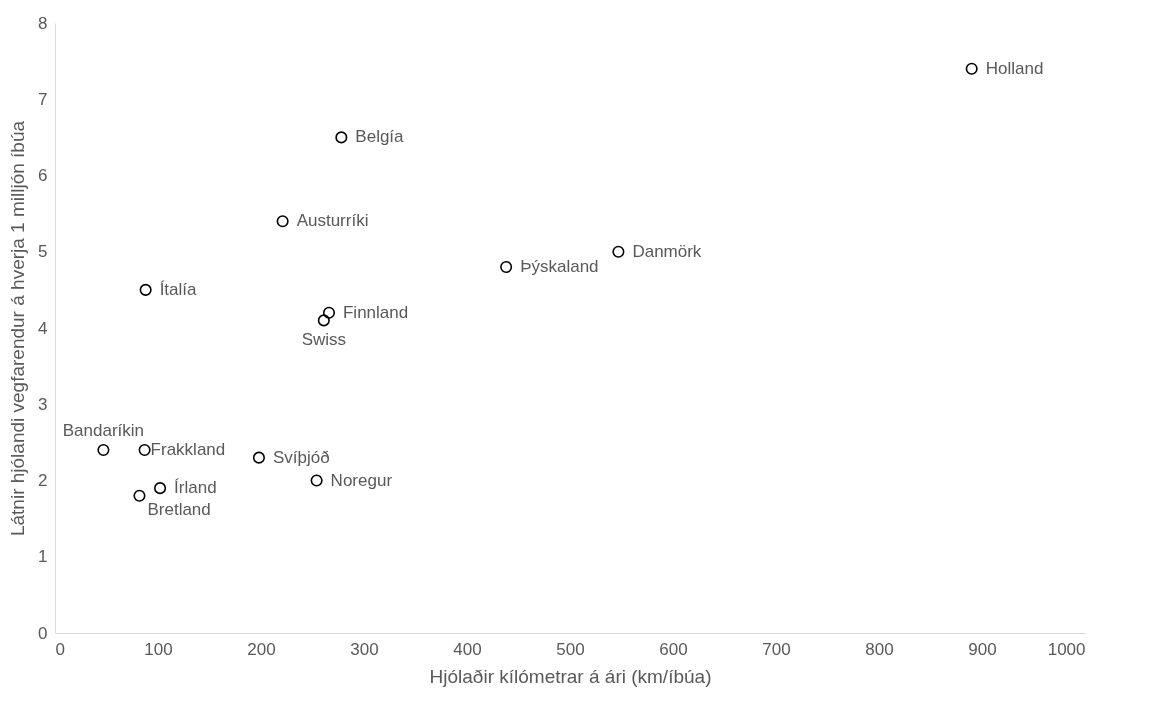  Describe the element at coordinates (43, 175) in the screenshot. I see `y-tick-label: 6` at that location.